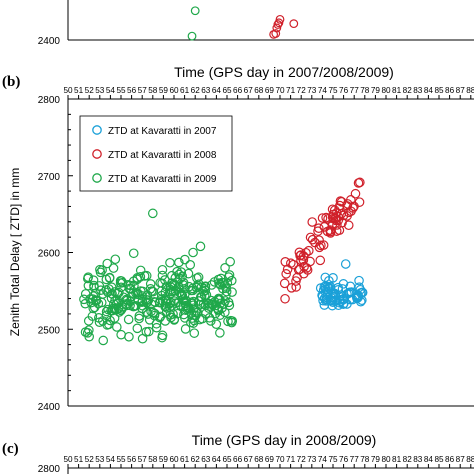 This screenshot has width=474, height=474. Describe the element at coordinates (49, 407) in the screenshot. I see `y-tick-label: 2400` at that location.